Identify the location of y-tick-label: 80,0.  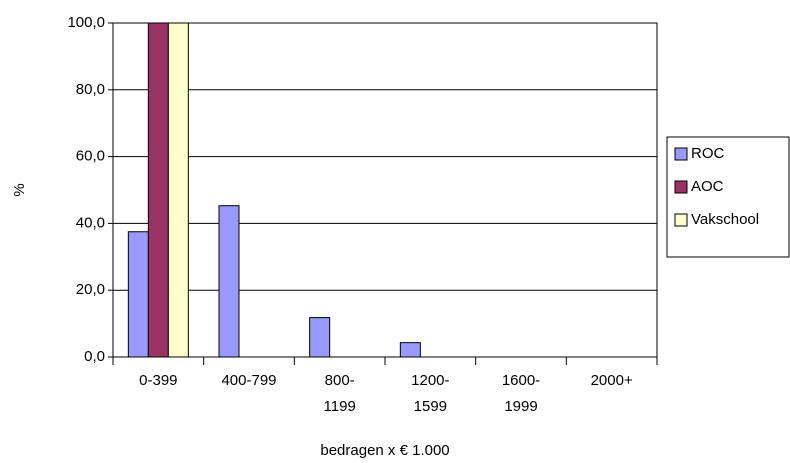
(90, 89).